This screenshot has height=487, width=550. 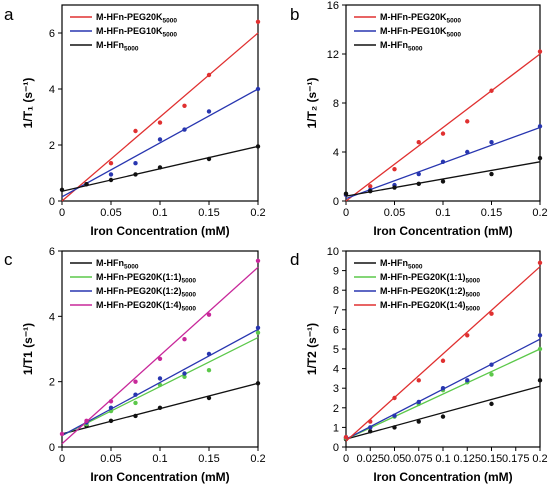 I want to click on y-tick-label: 9, so click(x=336, y=272).